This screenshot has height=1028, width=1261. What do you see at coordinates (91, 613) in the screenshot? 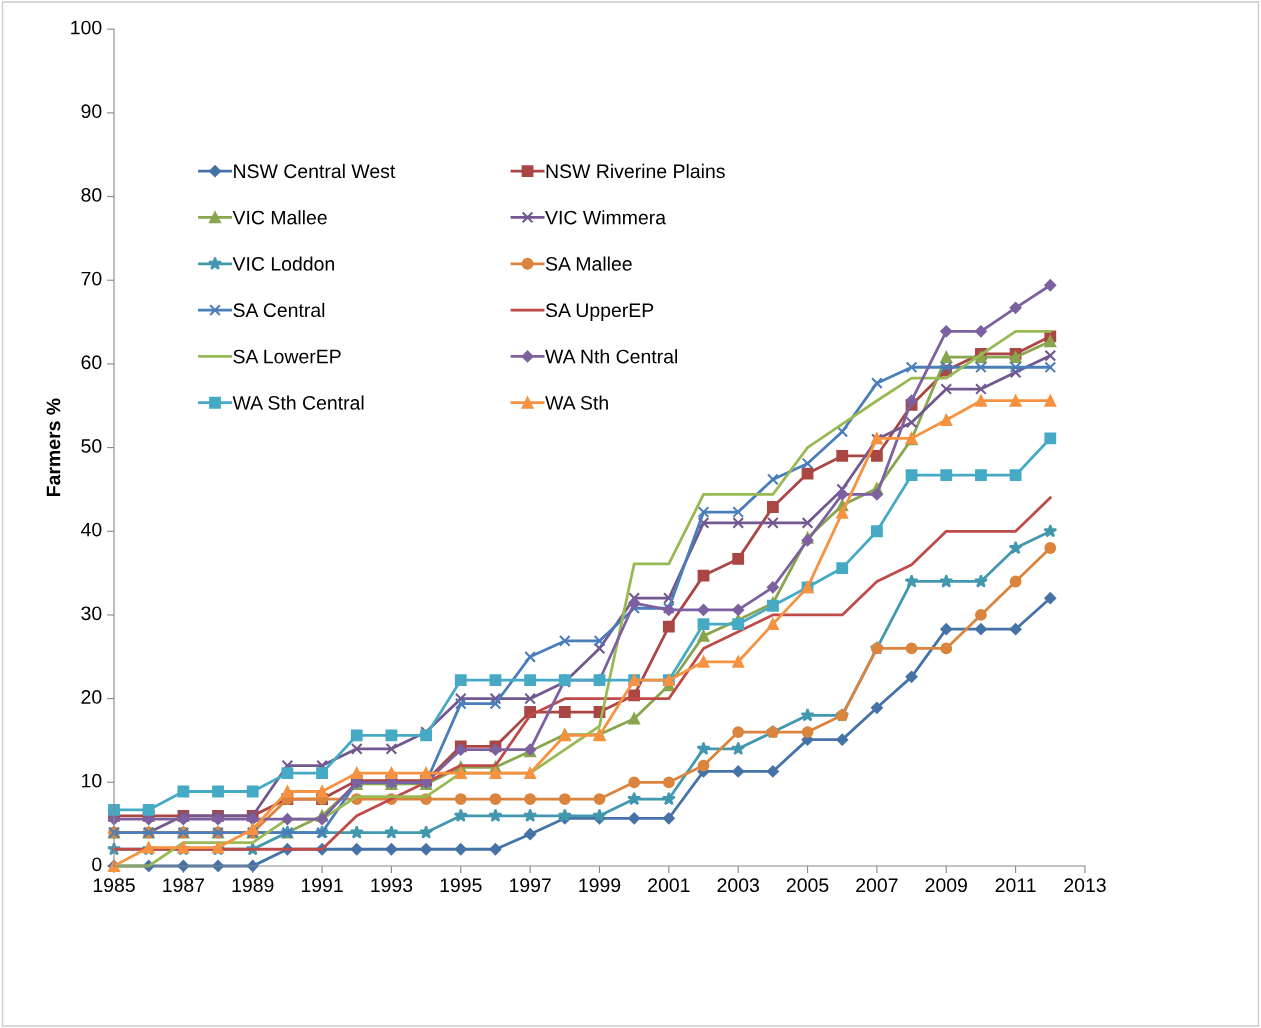
I see `y-tick-label: 30` at bounding box center [91, 613].